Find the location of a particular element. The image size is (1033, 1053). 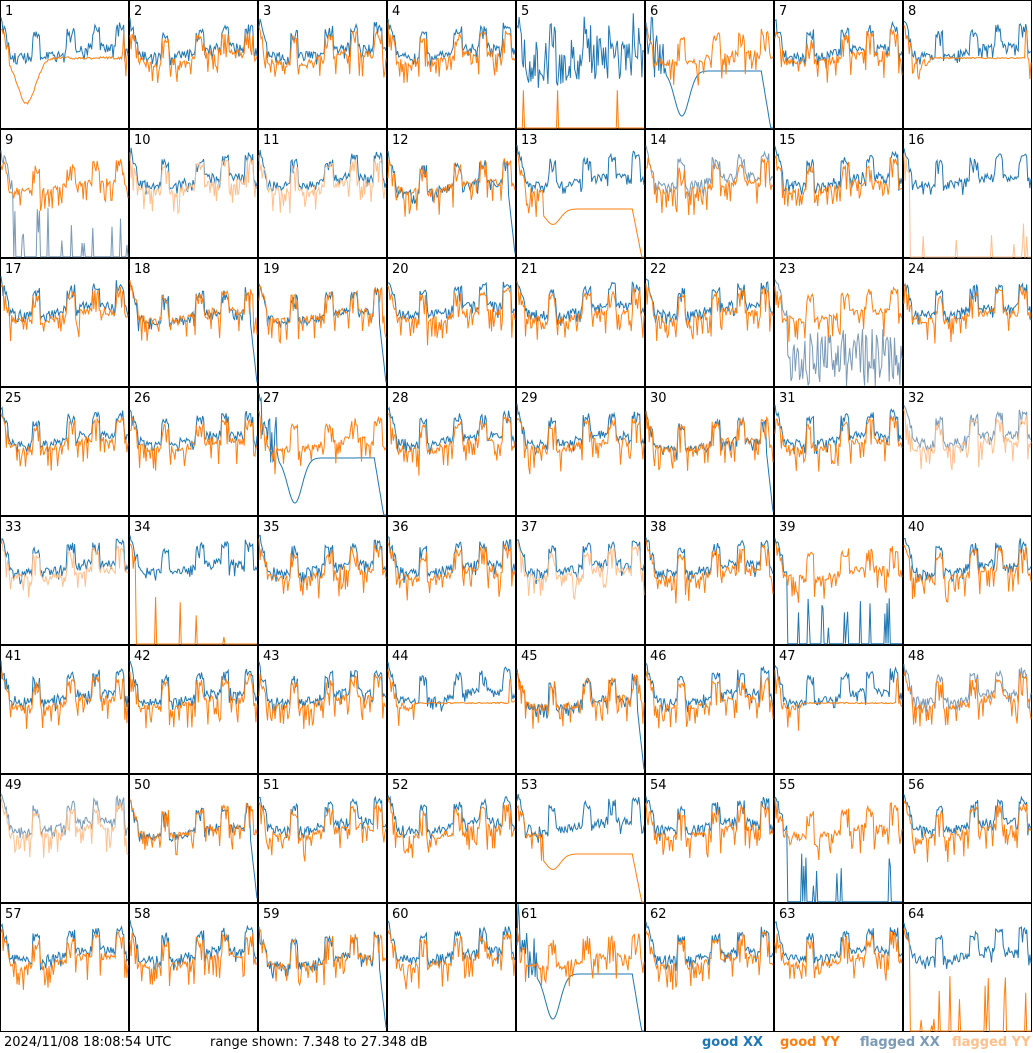

panel-label: 8 is located at coordinates (912, 11).